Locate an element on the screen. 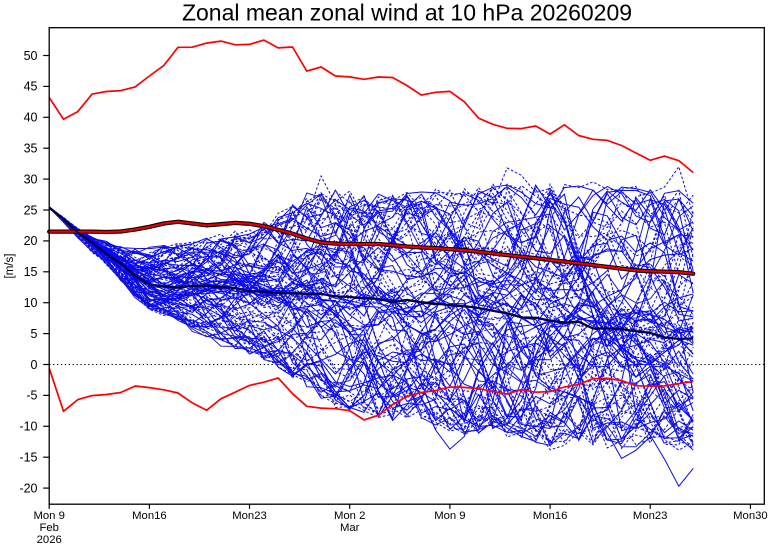 This screenshot has height=553, width=772. svg-text: -10 is located at coordinates (28, 427).